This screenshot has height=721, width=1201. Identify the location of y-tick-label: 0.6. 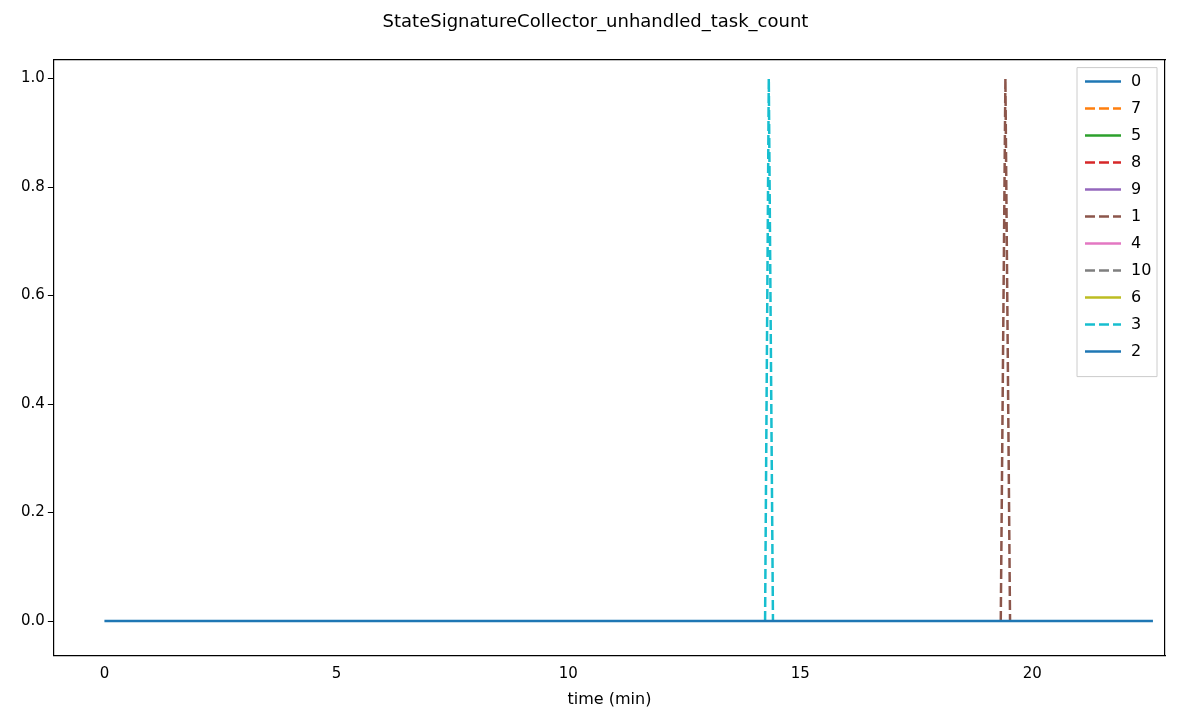
(33, 294).